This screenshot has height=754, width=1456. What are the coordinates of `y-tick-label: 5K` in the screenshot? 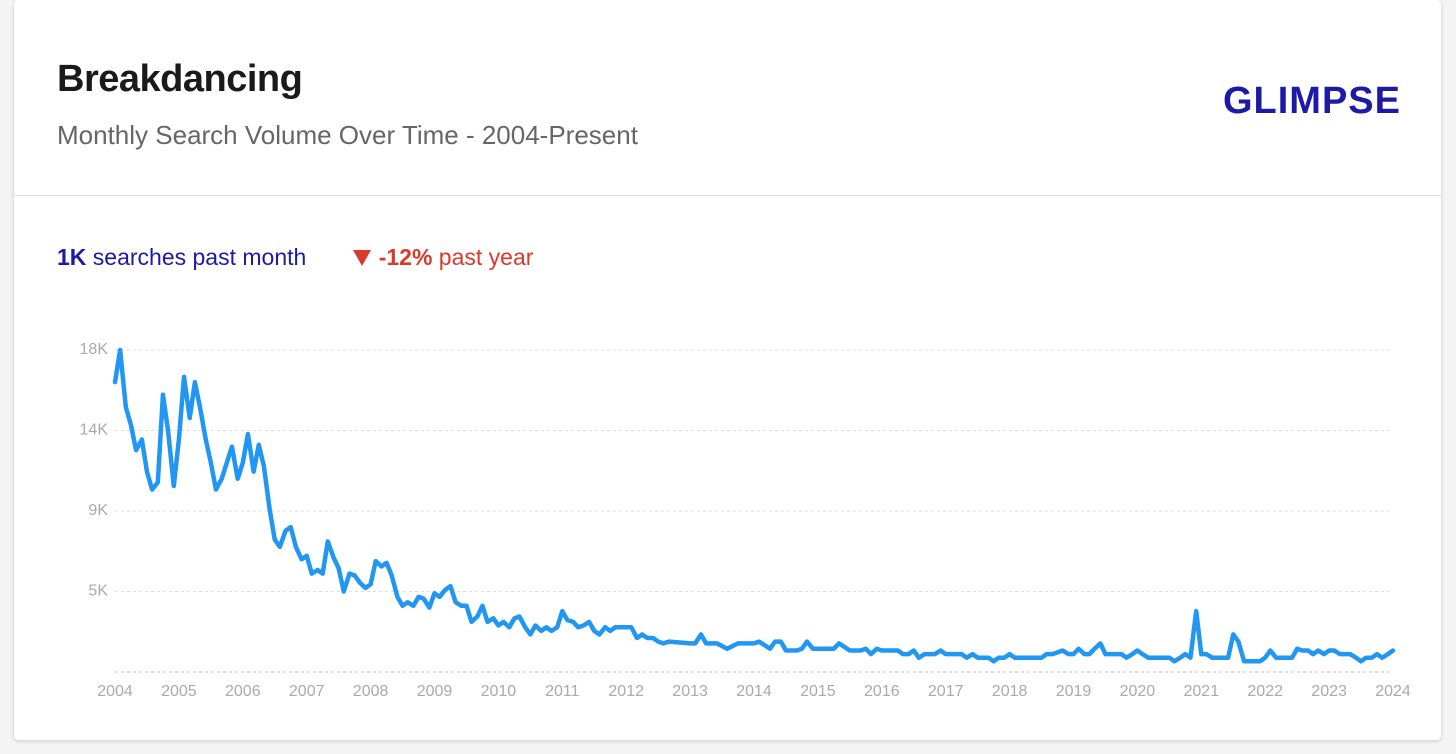 It's located at (98, 591).